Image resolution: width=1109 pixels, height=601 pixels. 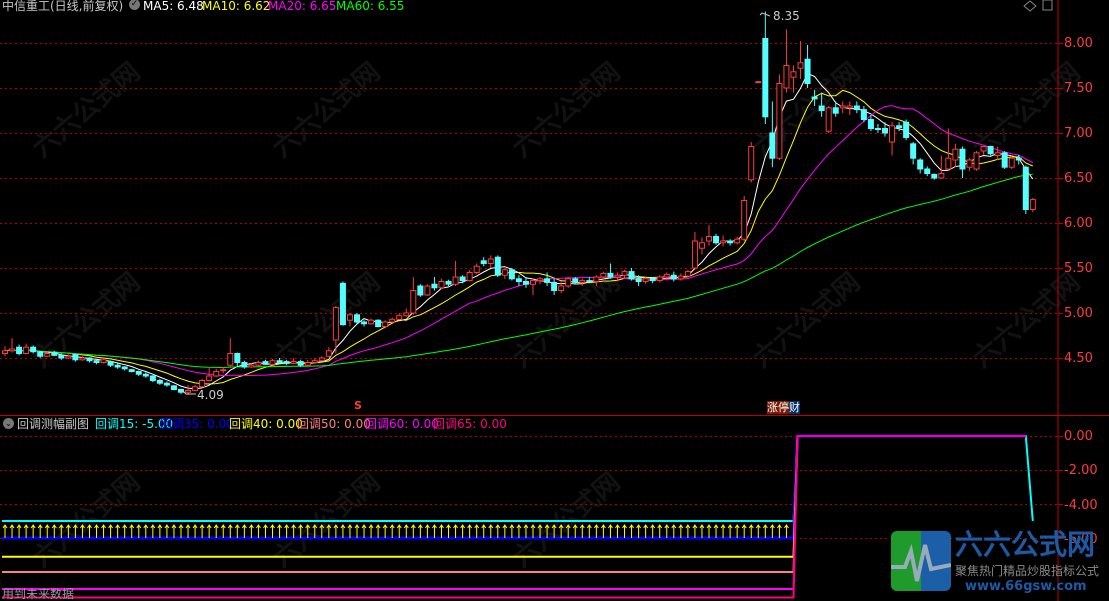 I want to click on low-price-label: 4.09, so click(x=210, y=395).